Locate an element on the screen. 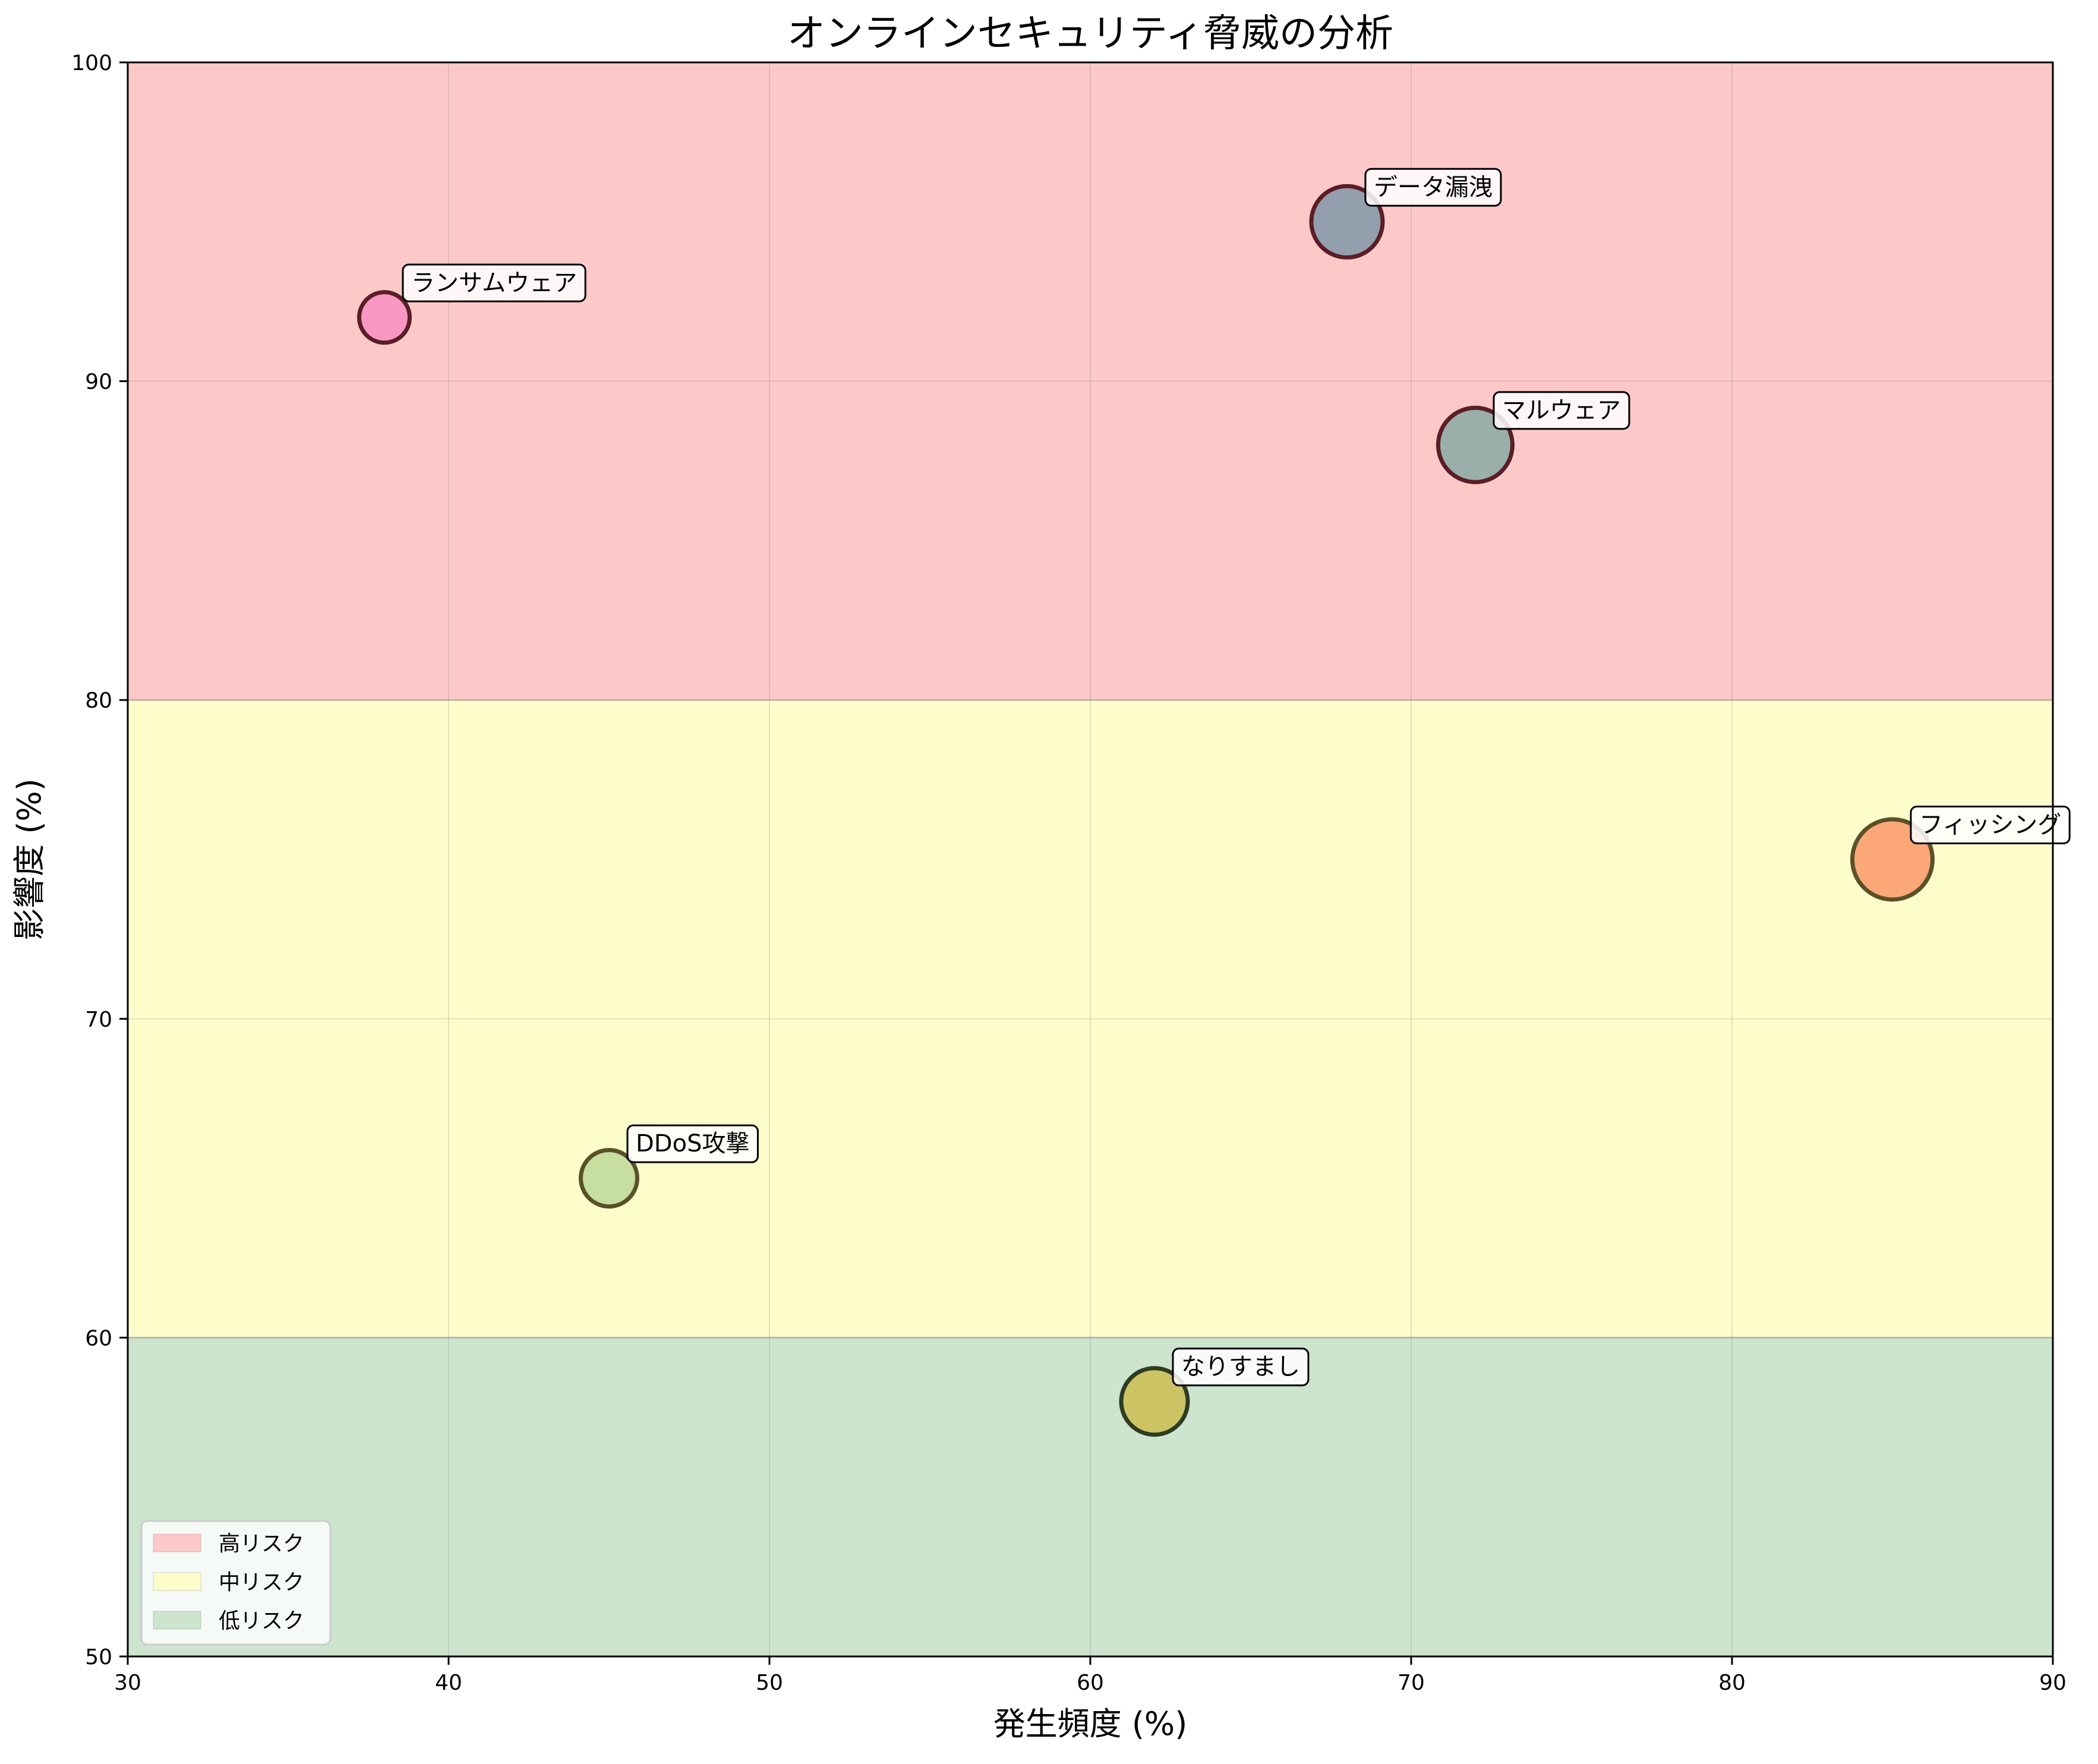  point-label: なりすまし is located at coordinates (1240, 1367).